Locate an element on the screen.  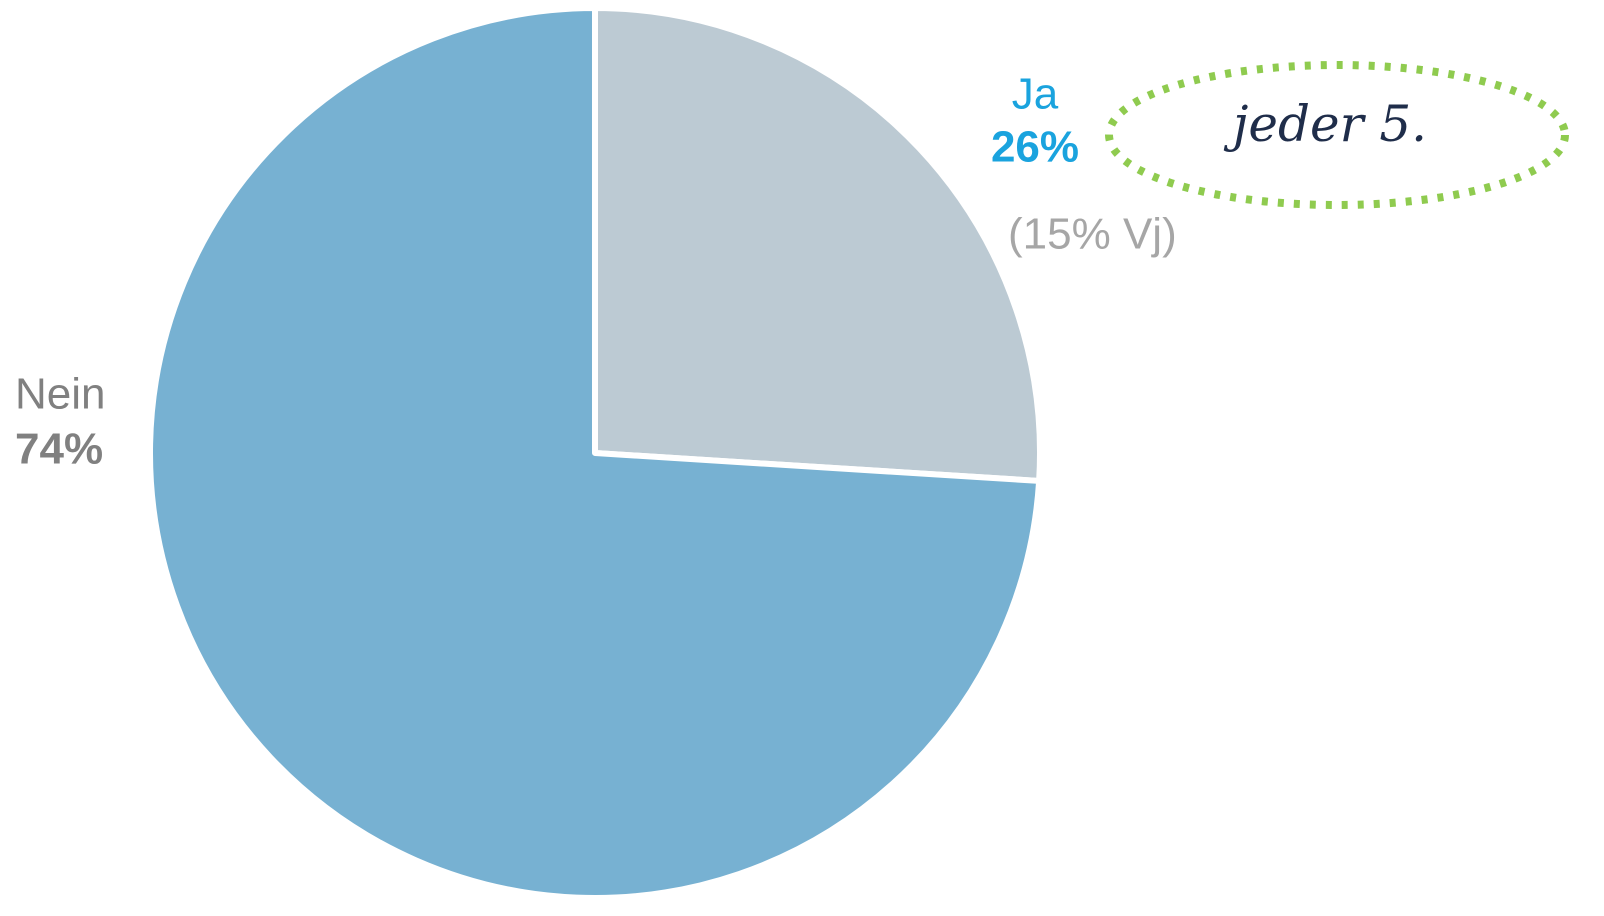
pie-slice is located at coordinates (817, 244).